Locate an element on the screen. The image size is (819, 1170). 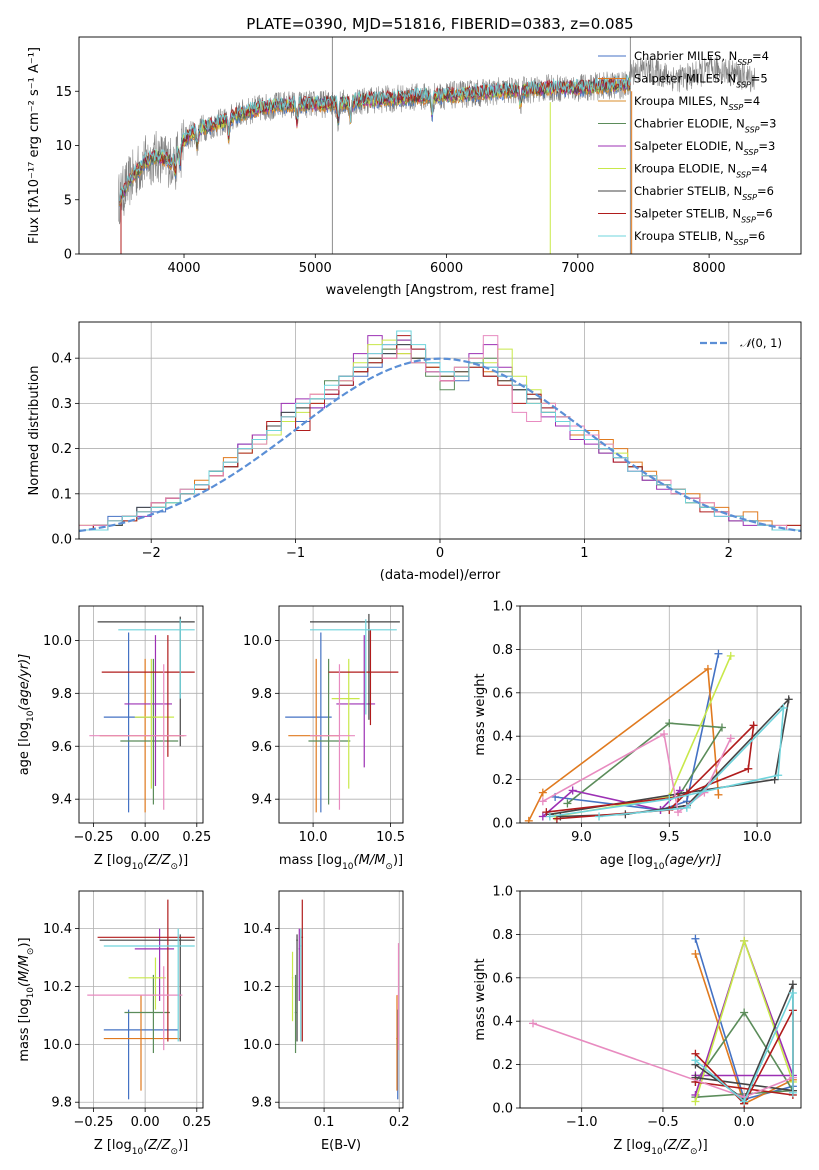
legend-entry-count: =4 is located at coordinates (759, 169).